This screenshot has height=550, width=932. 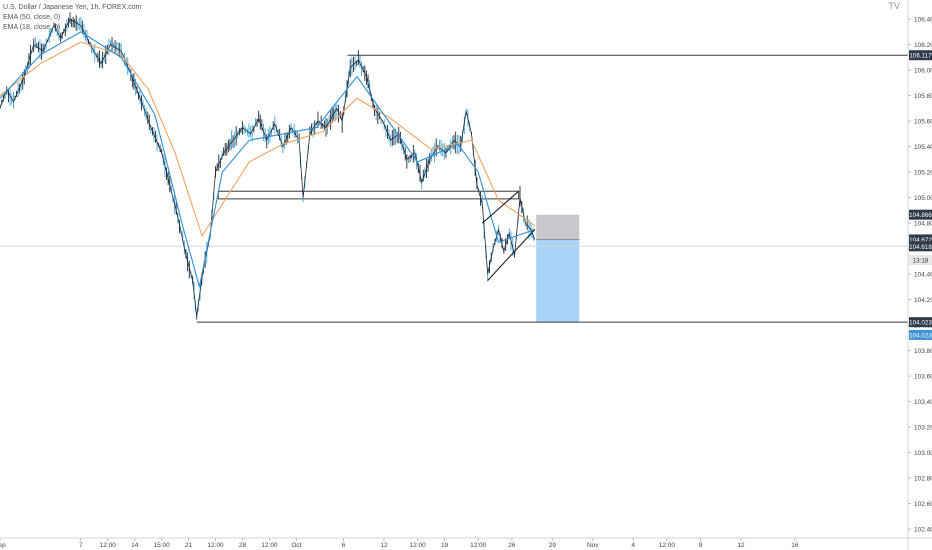 I want to click on x-tick-label: Nov, so click(x=593, y=545).